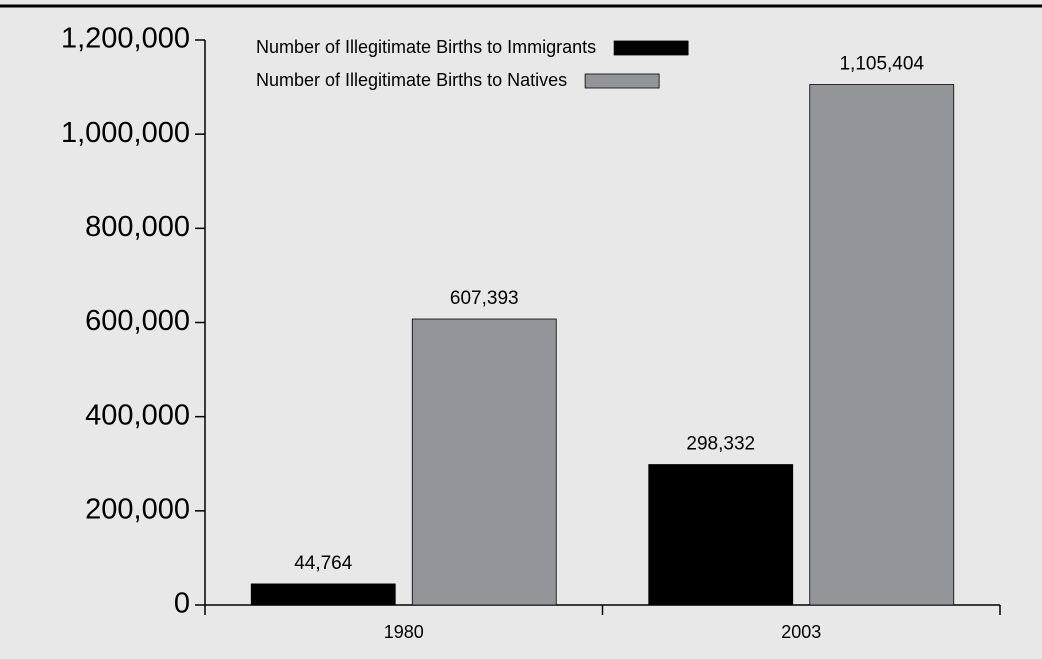 The height and width of the screenshot is (659, 1042). What do you see at coordinates (720, 444) in the screenshot?
I see `value-label: 298,332` at bounding box center [720, 444].